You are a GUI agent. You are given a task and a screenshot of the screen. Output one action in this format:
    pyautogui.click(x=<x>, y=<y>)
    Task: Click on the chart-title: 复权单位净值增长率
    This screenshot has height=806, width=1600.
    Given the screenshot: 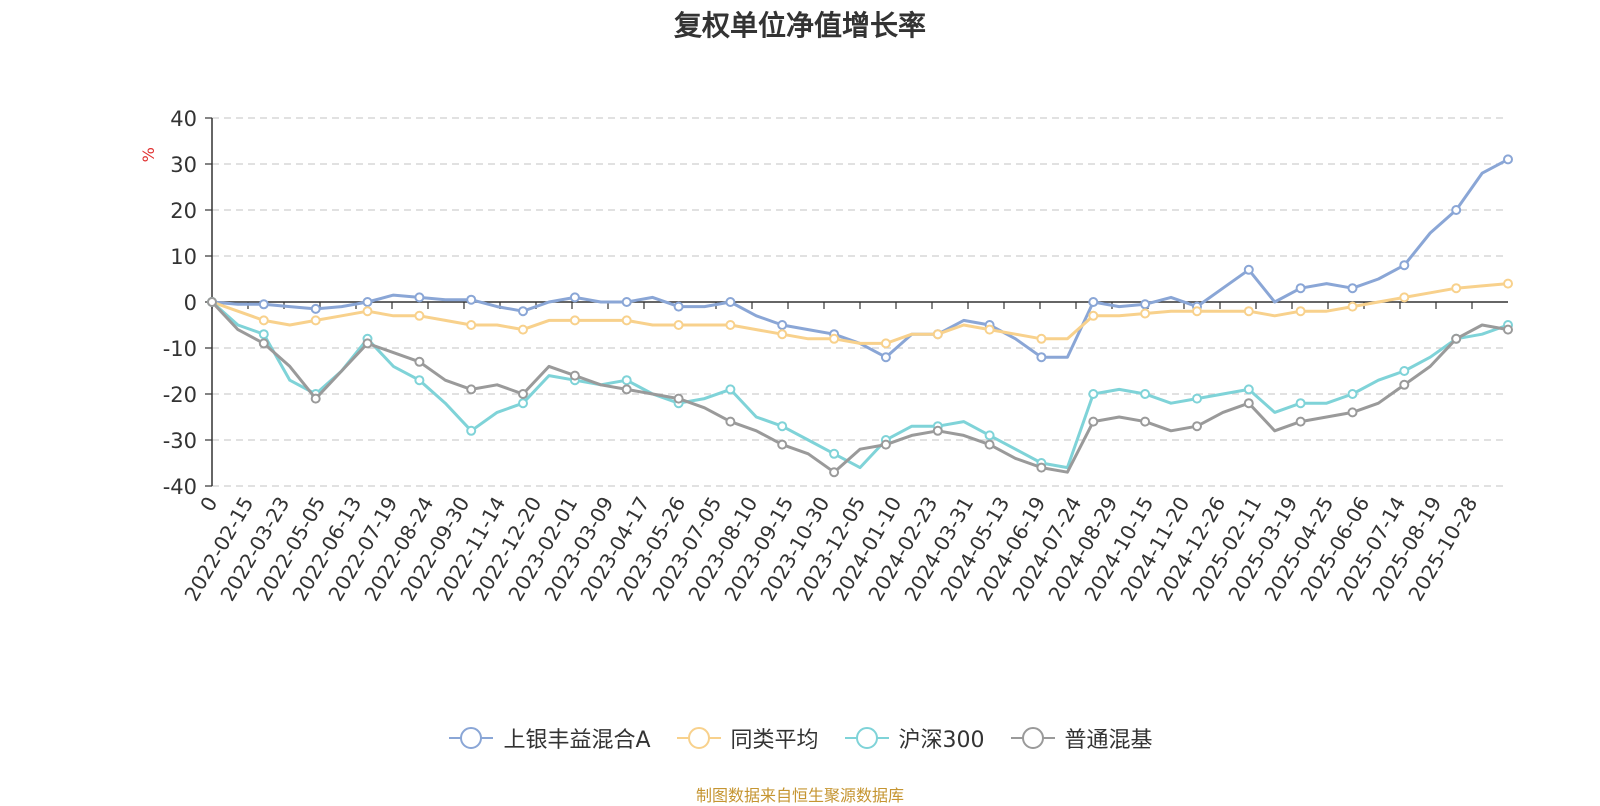 What is the action you would take?
    pyautogui.click(x=799, y=25)
    